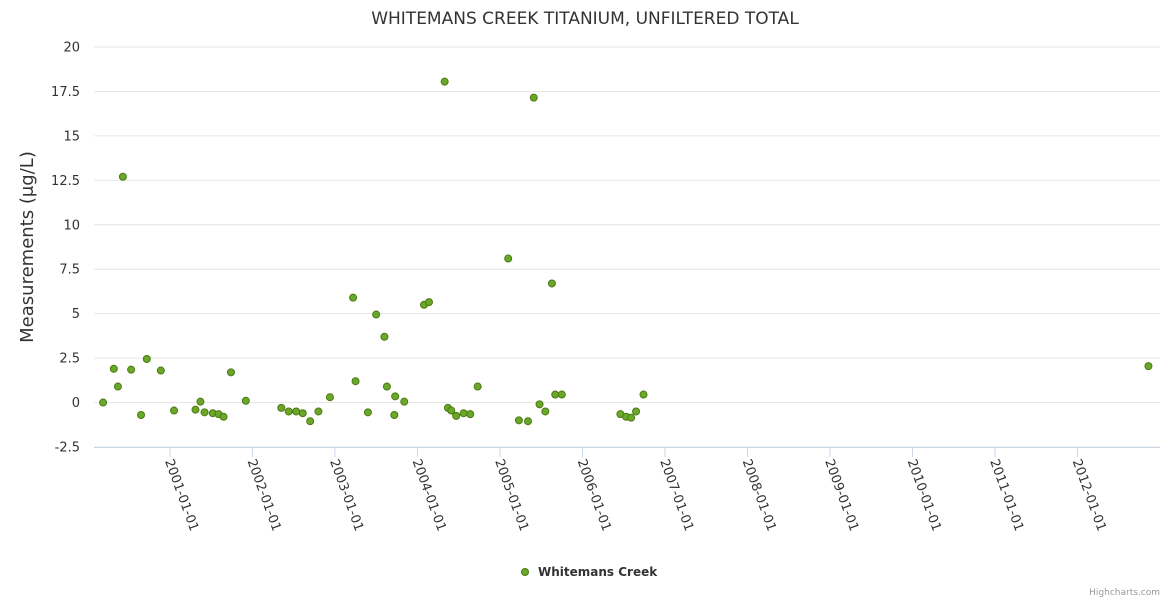  I want to click on y-axis-label: Measurements (μg/L), so click(27, 247).